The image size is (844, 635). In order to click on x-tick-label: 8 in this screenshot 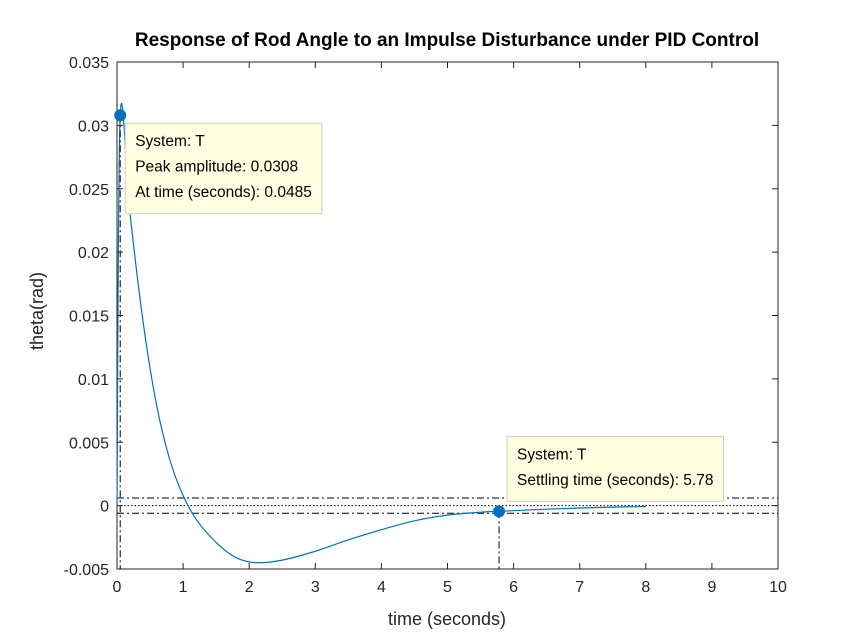, I will do `click(645, 587)`.